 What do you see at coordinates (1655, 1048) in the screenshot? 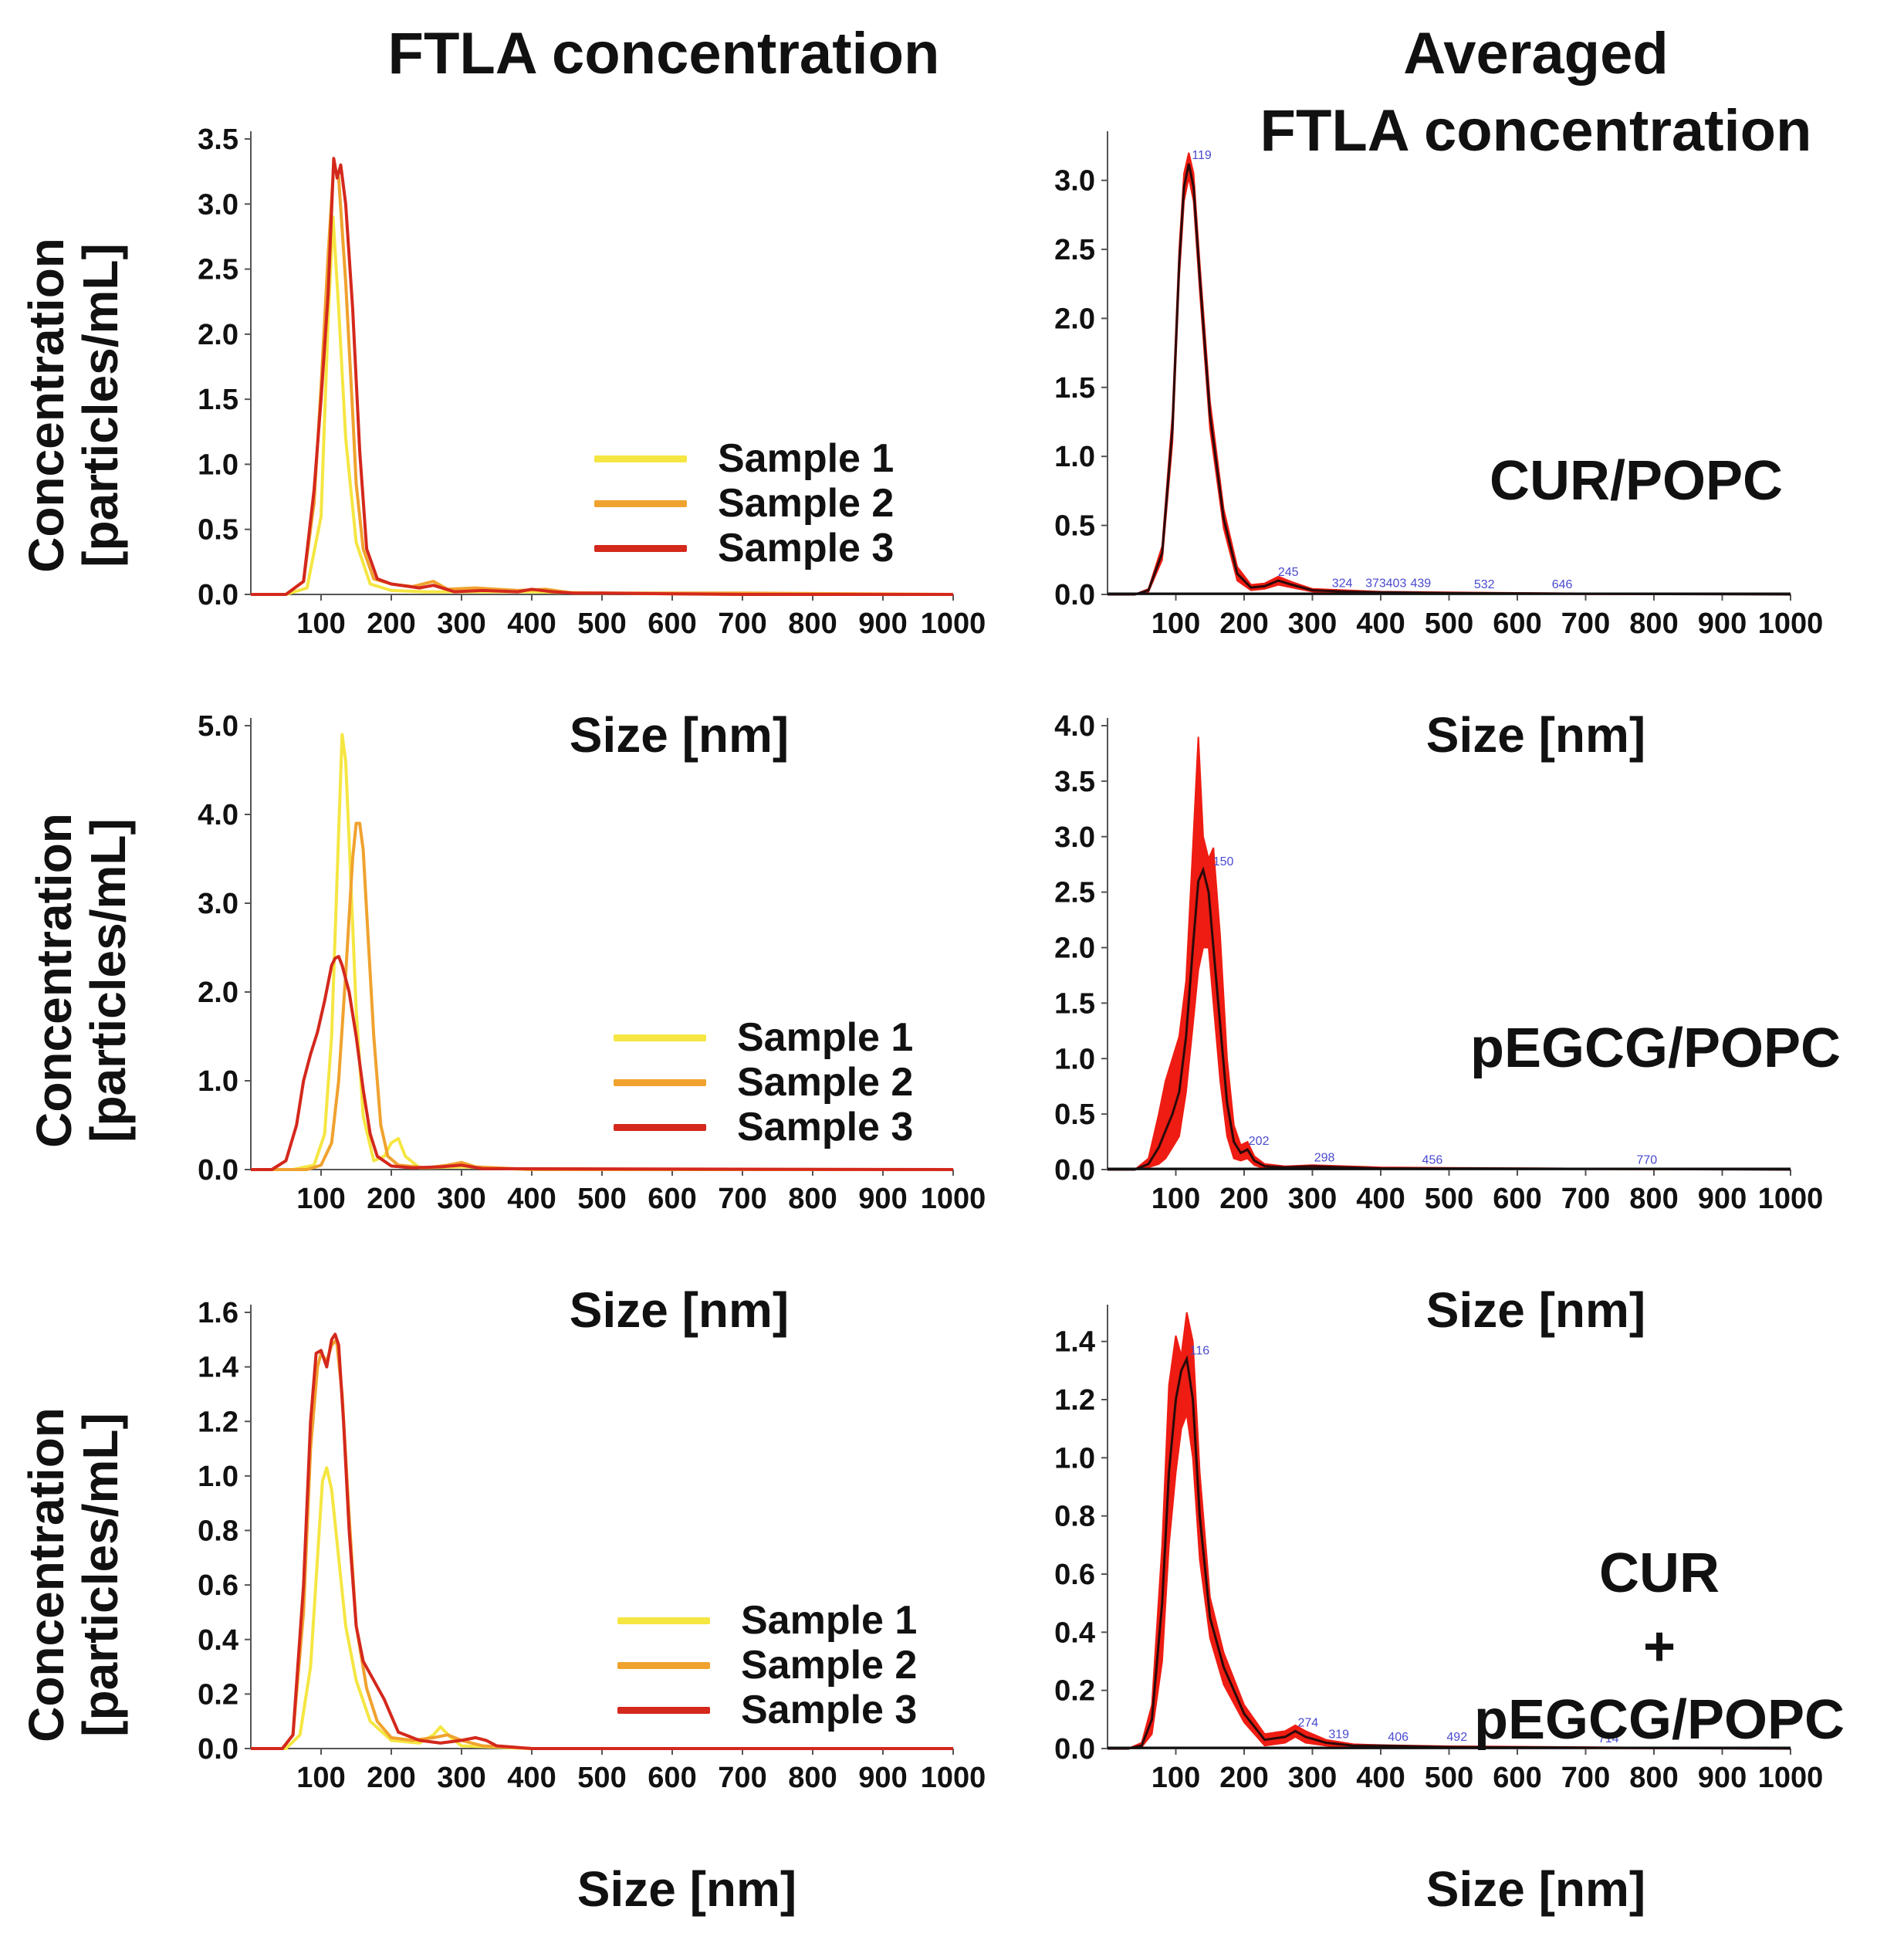
I see `side-label-pegcg: pEGCG/POPC` at bounding box center [1655, 1048].